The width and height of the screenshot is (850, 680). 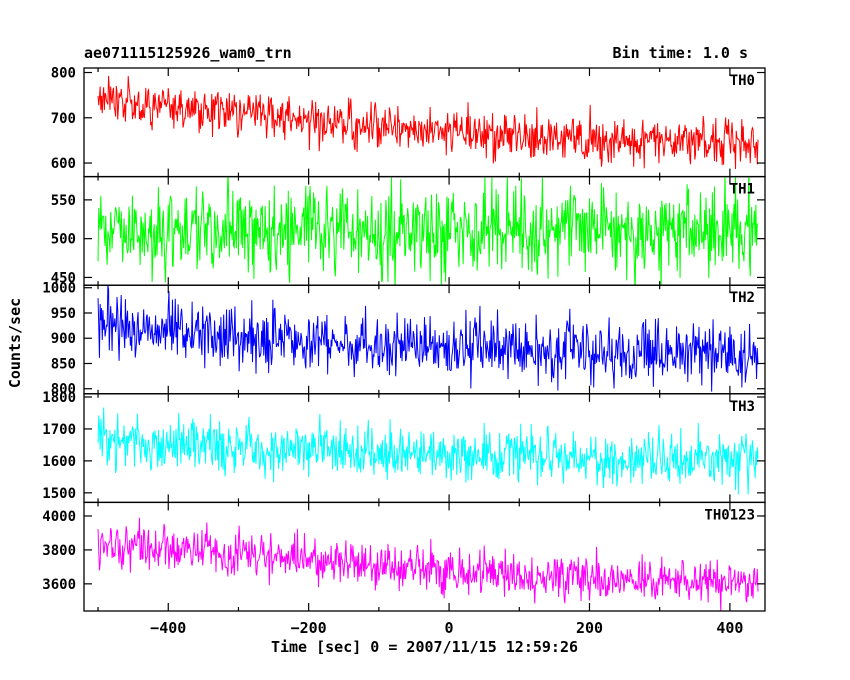 What do you see at coordinates (742, 81) in the screenshot?
I see `panel-label-th0: TH0` at bounding box center [742, 81].